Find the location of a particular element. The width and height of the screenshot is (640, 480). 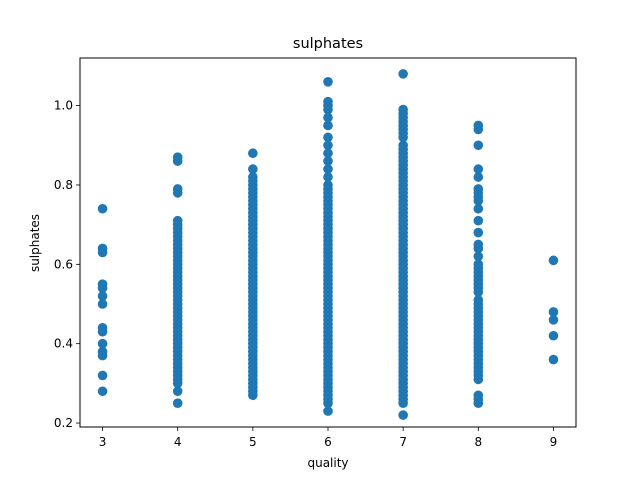

x-tick-label: 3 is located at coordinates (103, 442).